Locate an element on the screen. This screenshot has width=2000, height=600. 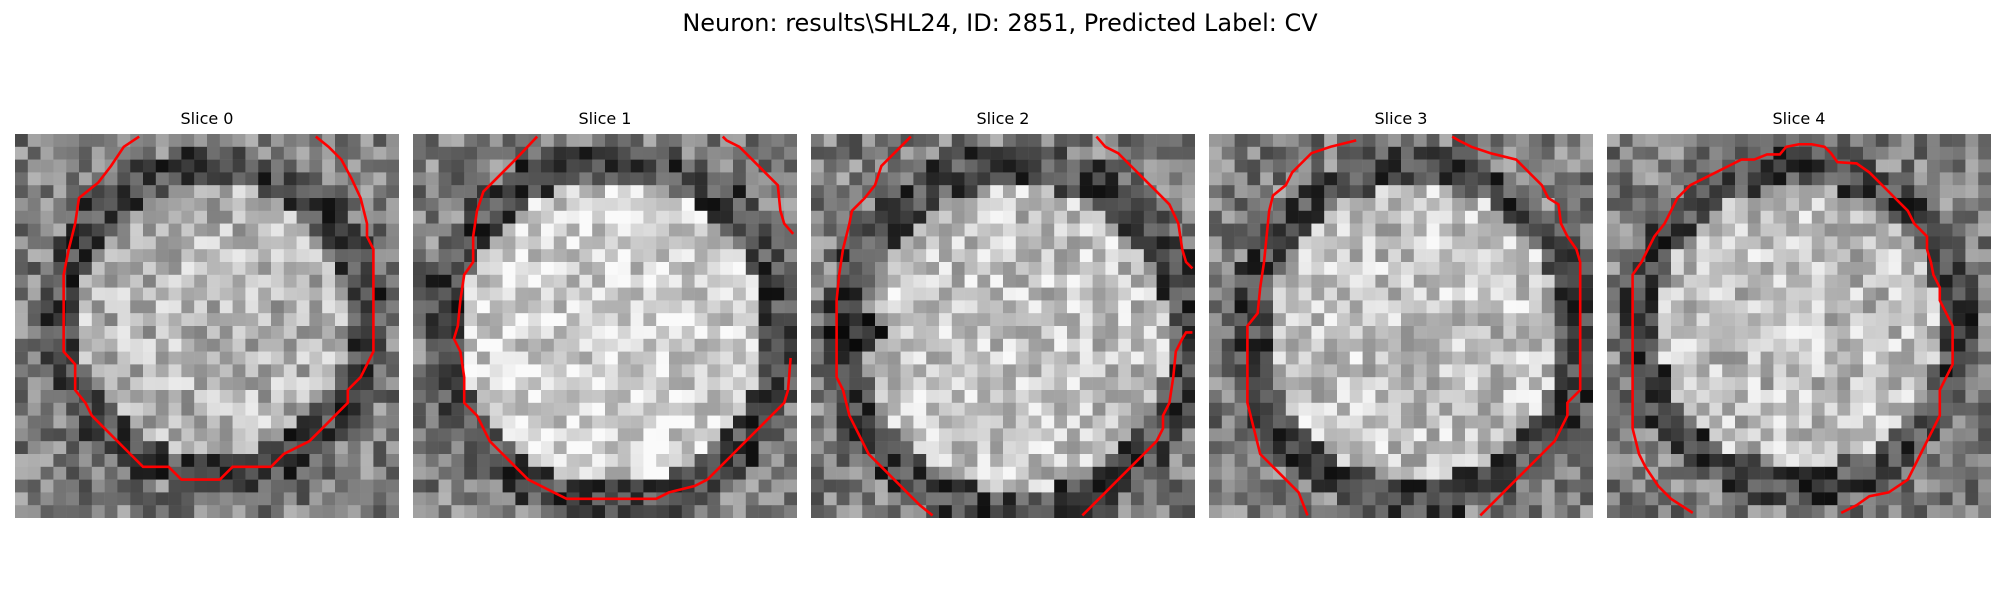
slice-panel-0: Slice 0 is located at coordinates (207, 313).